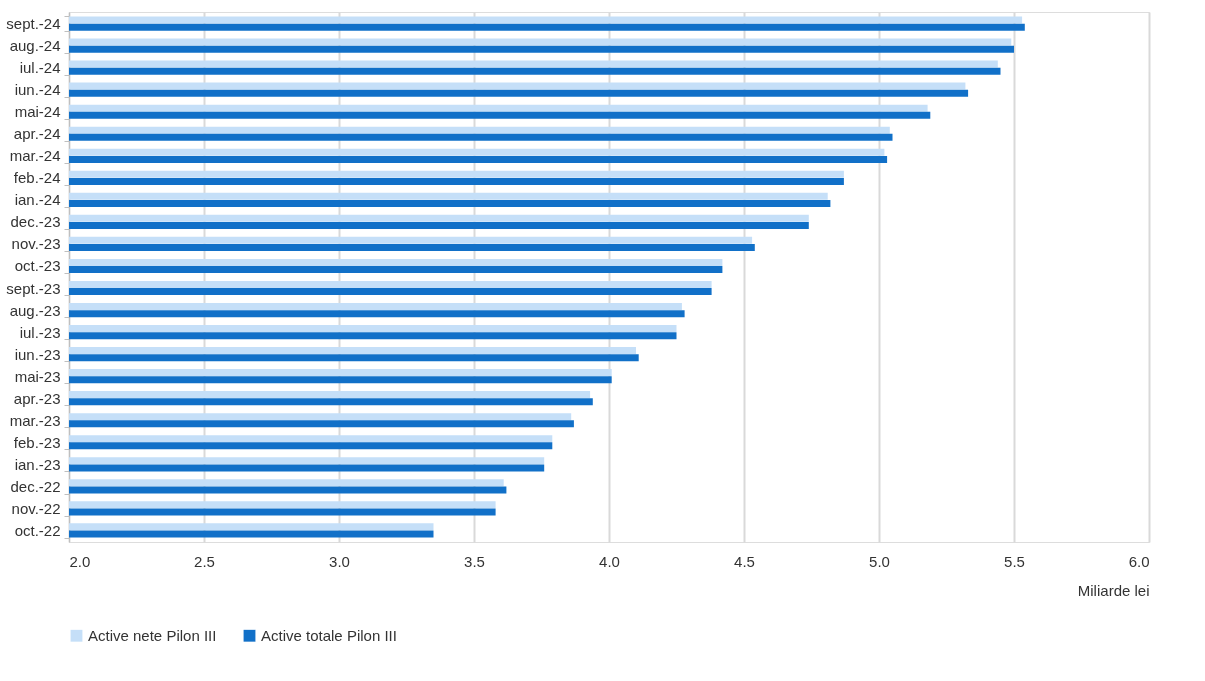  Describe the element at coordinates (1014, 561) in the screenshot. I see `x-tick-label: 5.5` at that location.